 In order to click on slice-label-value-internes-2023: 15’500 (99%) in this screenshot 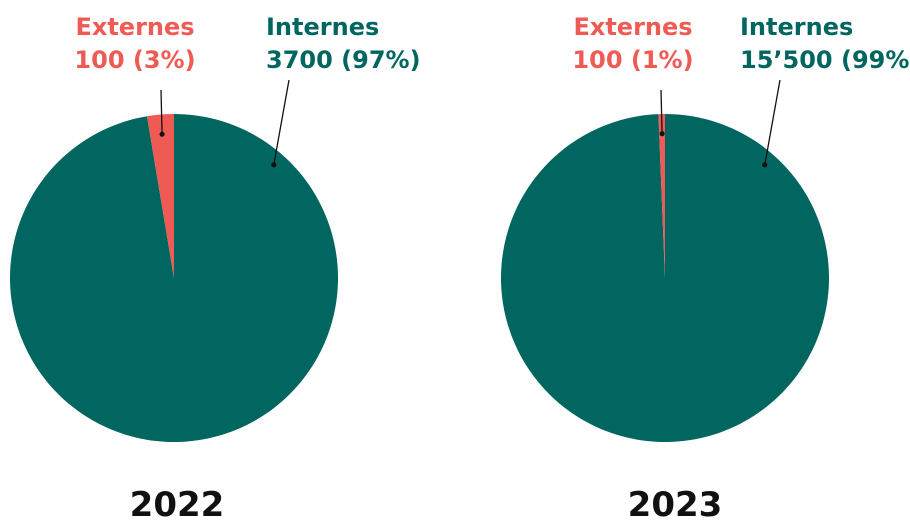, I will do `click(825, 60)`.